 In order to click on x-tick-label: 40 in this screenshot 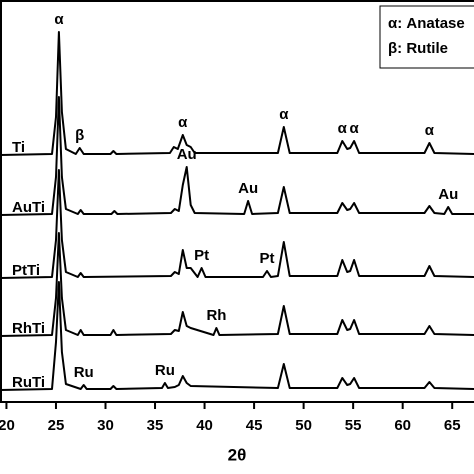, I will do `click(204, 425)`.